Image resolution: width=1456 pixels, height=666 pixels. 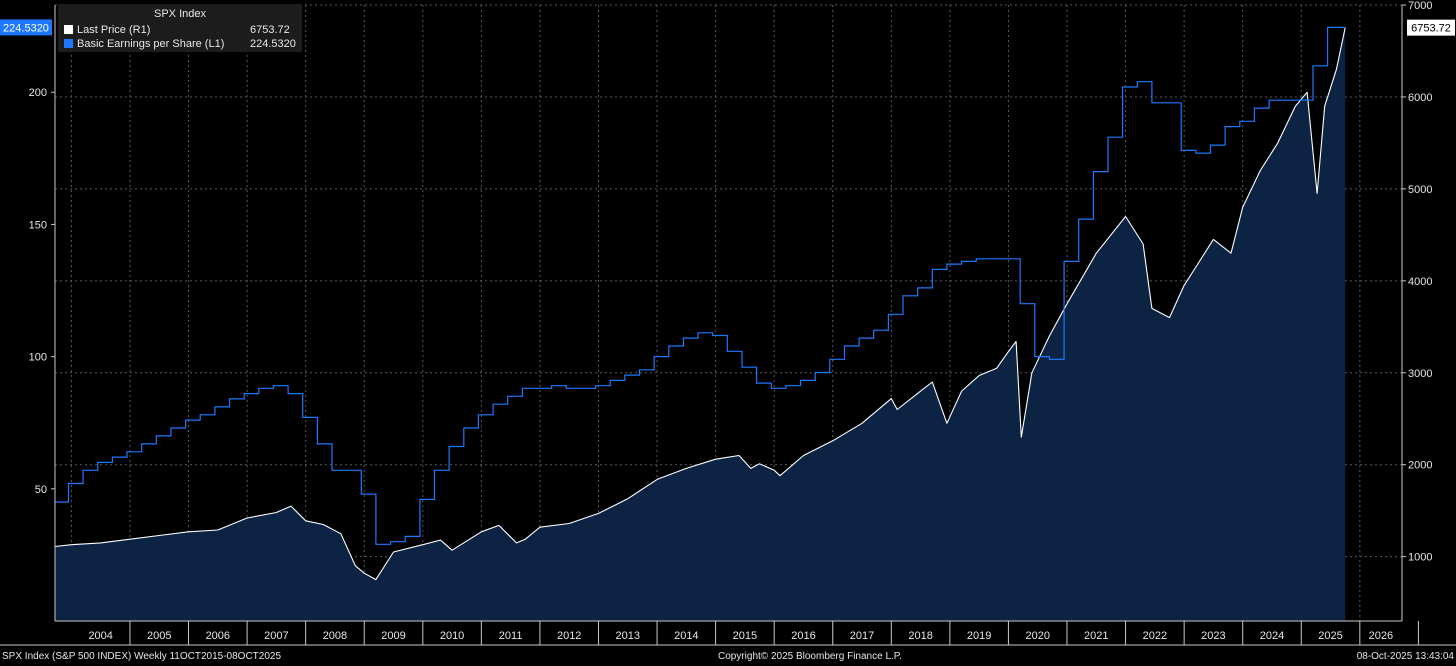 I want to click on x-tick-label: 2022, so click(x=1155, y=636).